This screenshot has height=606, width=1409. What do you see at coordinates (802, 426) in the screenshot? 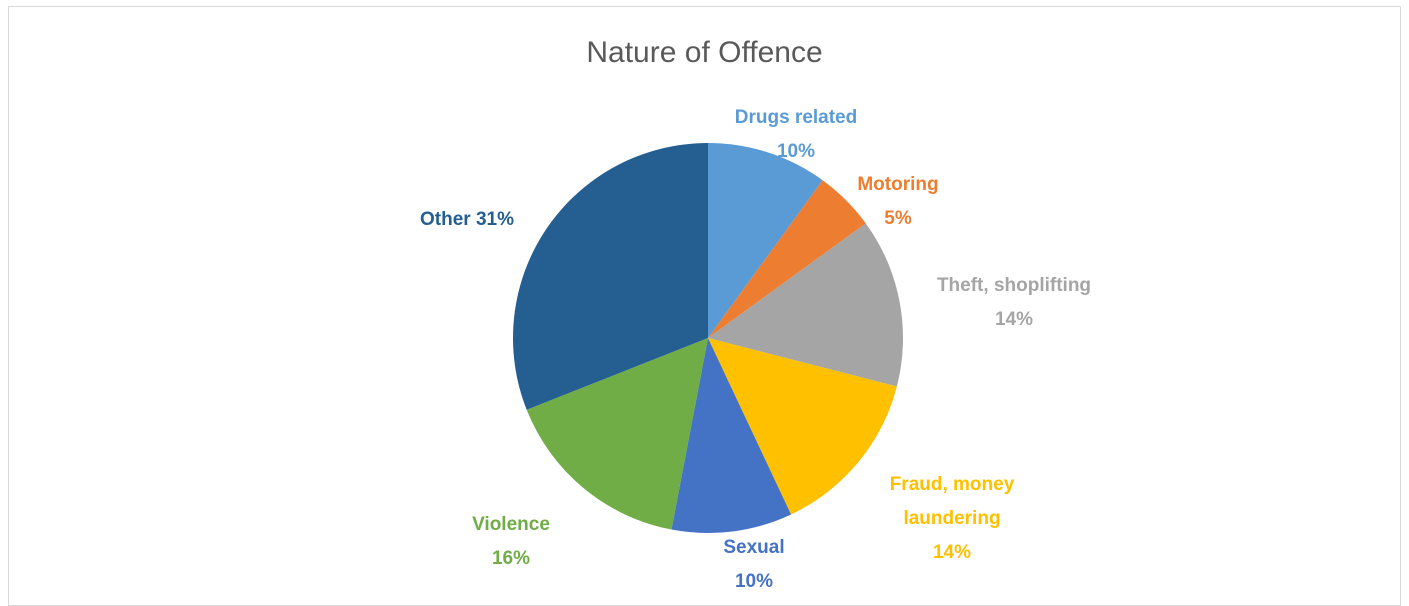
I see `pie-slice-fraud-money-laundering` at bounding box center [802, 426].